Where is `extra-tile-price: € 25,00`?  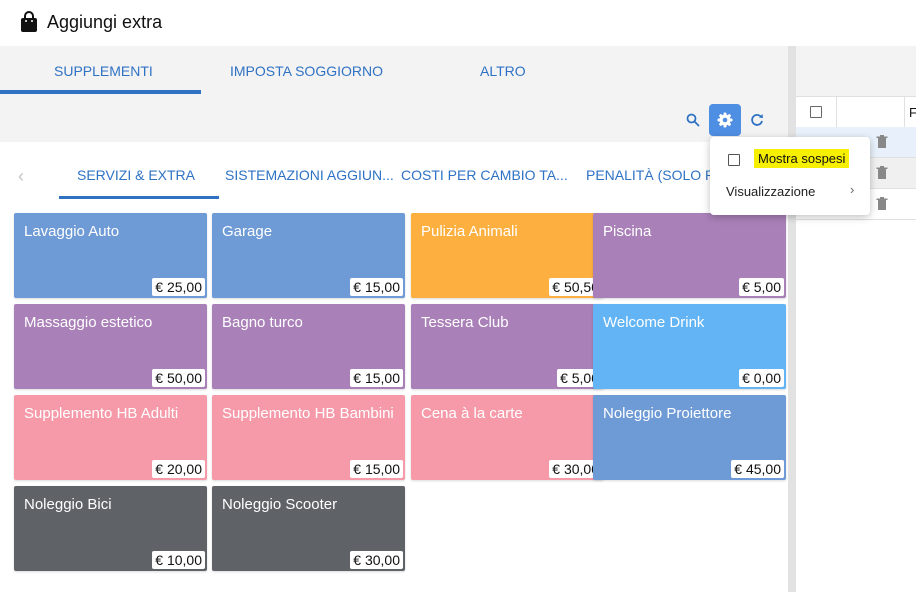
extra-tile-price: € 25,00 is located at coordinates (178, 287).